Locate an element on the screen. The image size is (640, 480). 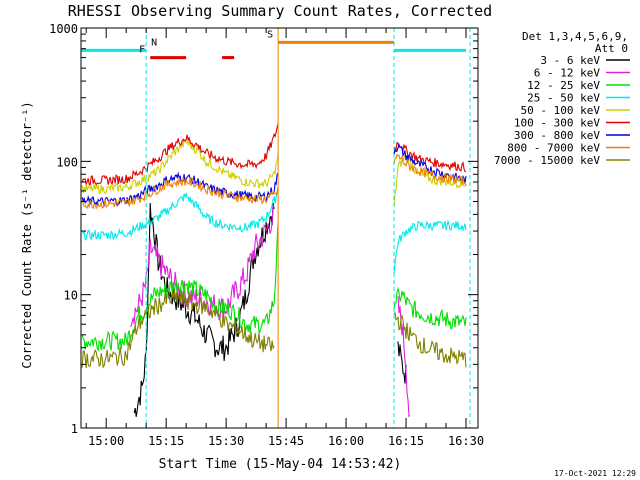
legend-entry-label: 800 - 7000 keV is located at coordinates (553, 148).